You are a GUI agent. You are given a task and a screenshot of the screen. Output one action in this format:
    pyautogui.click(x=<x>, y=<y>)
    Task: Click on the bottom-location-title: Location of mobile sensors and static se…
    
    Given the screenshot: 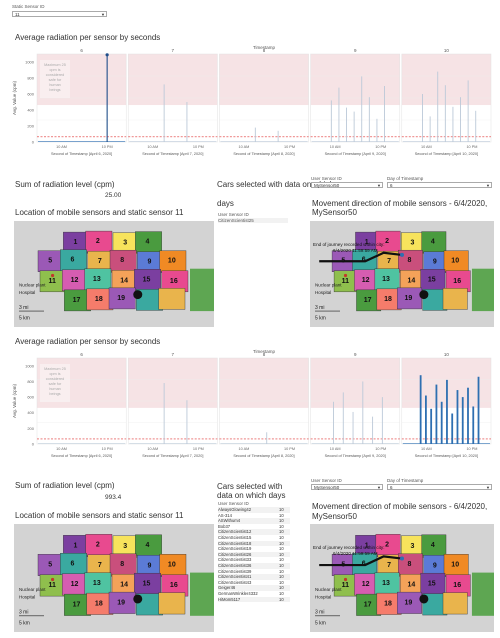 What is the action you would take?
    pyautogui.click(x=99, y=515)
    